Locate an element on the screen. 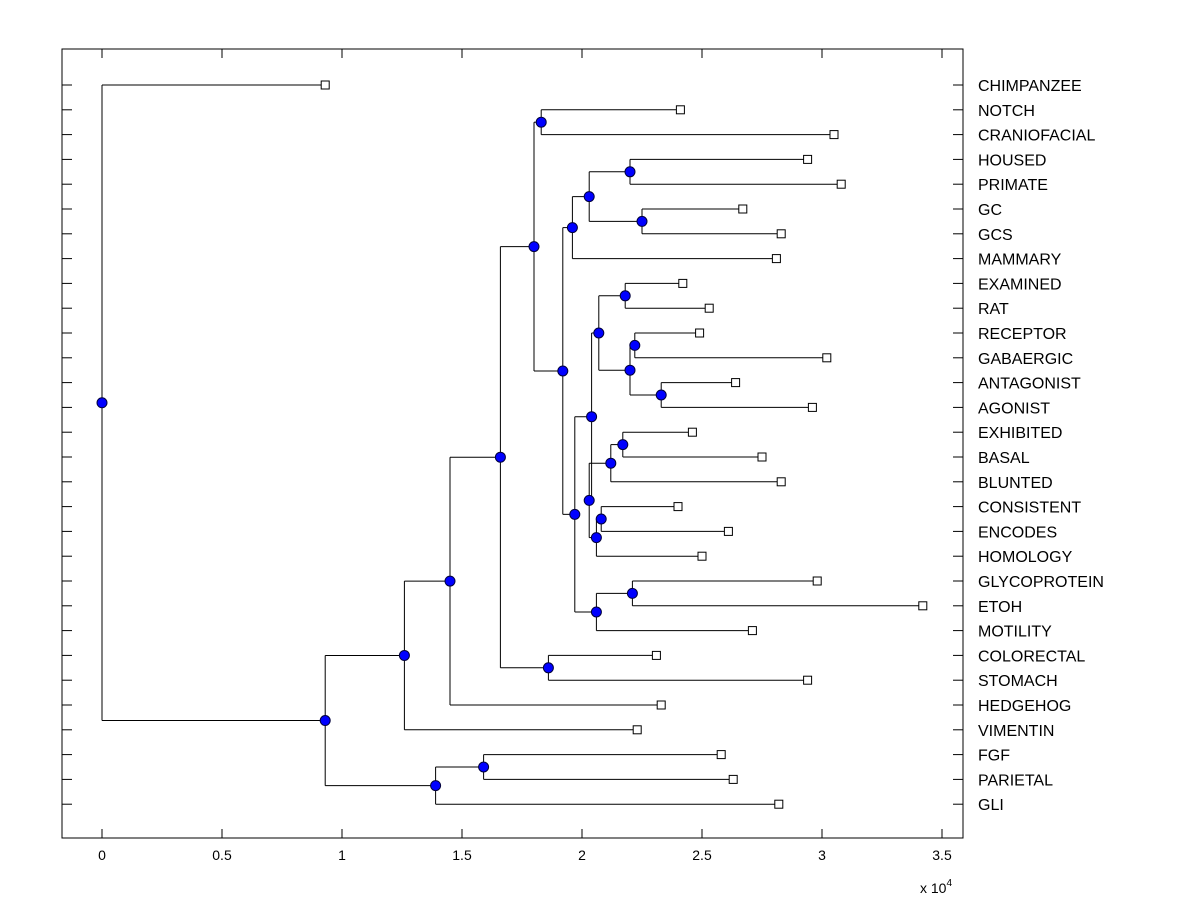  leaf-label: GLI is located at coordinates (991, 805).